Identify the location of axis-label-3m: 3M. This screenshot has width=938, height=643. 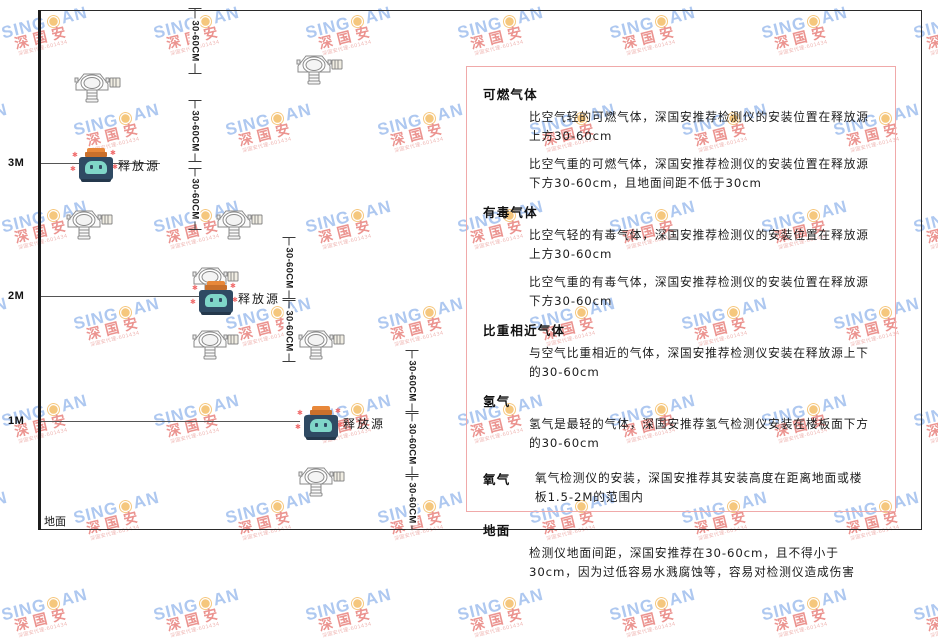
(16, 163).